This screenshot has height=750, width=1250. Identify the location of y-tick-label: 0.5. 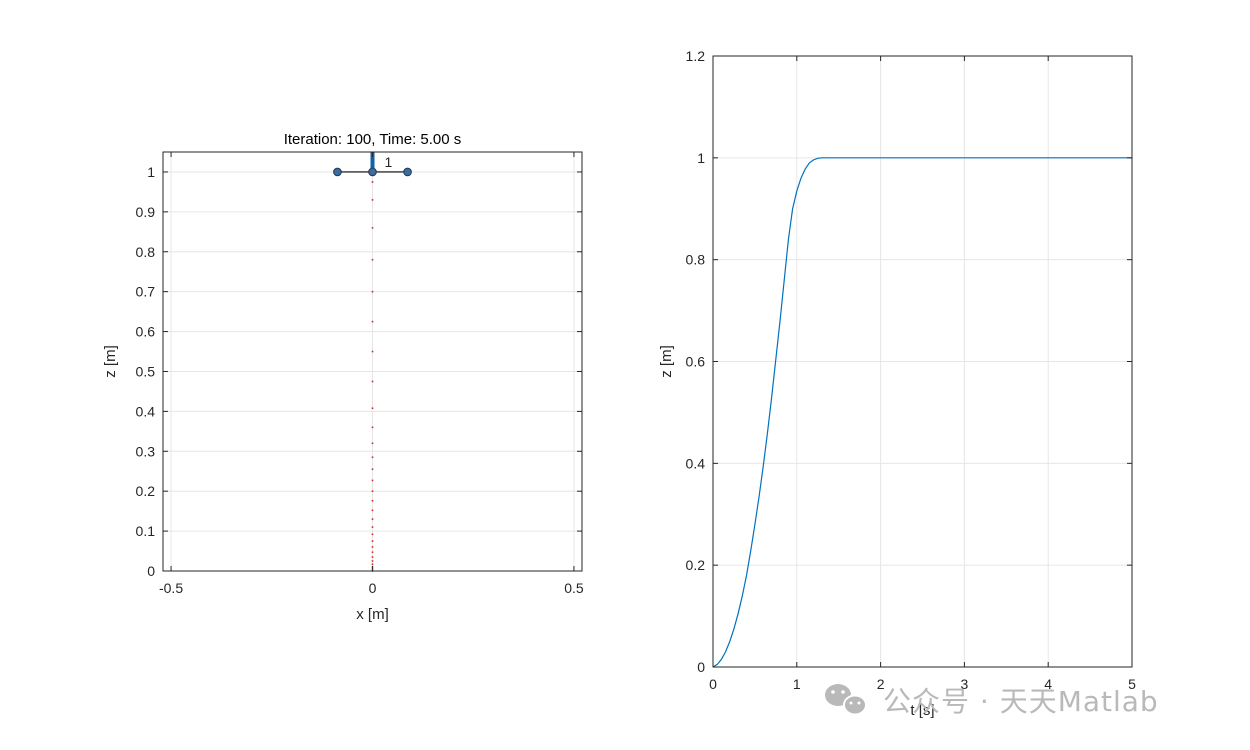
(146, 371).